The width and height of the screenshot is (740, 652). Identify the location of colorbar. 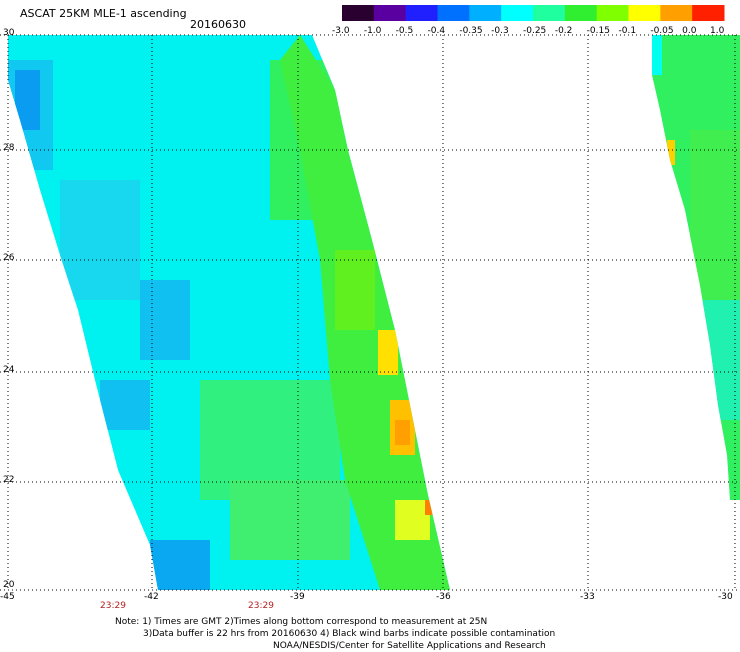
(533, 13).